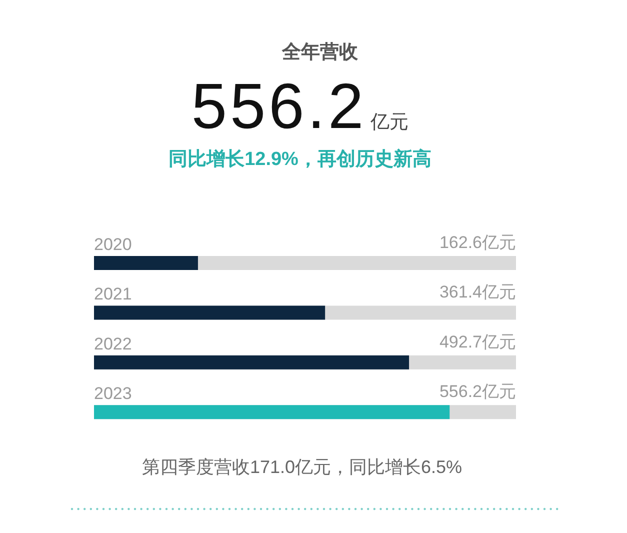 This screenshot has height=533, width=627. Describe the element at coordinates (477, 242) in the screenshot. I see `data-label: 162.6亿元` at that location.